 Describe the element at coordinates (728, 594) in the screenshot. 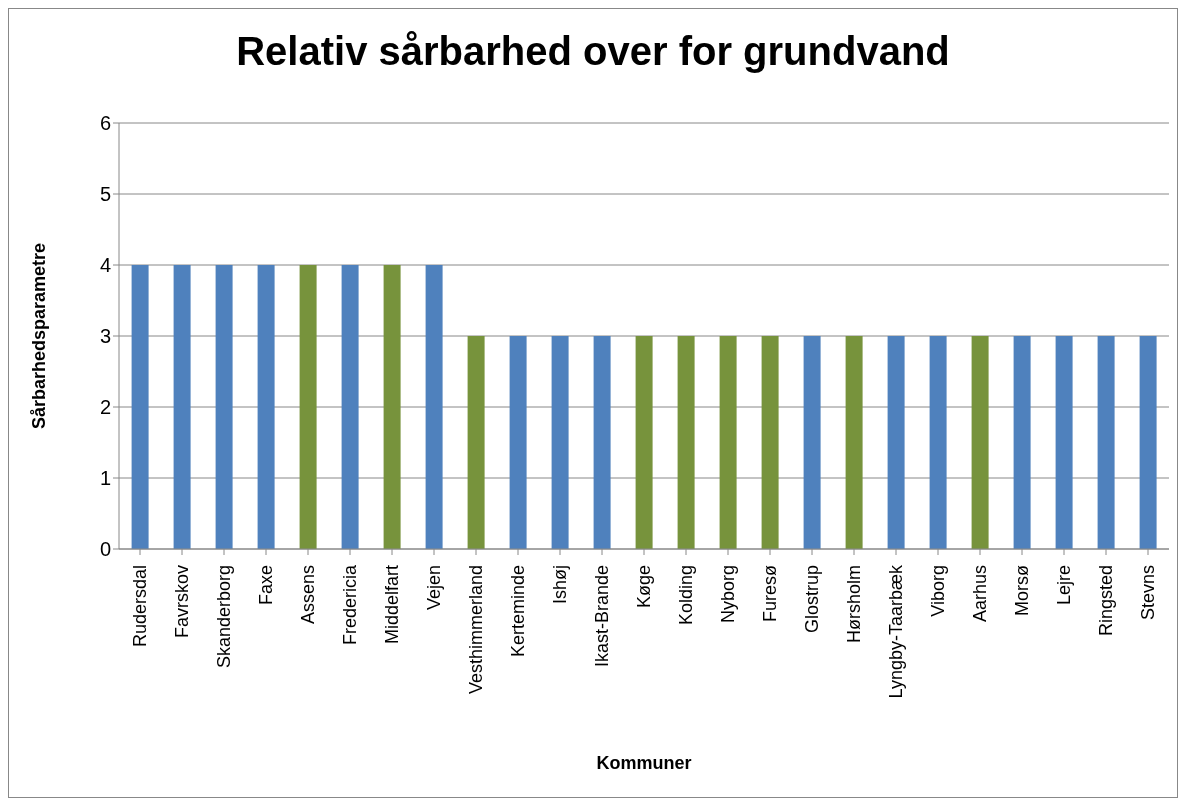

I see `x-tick-label: Nyborg` at that location.